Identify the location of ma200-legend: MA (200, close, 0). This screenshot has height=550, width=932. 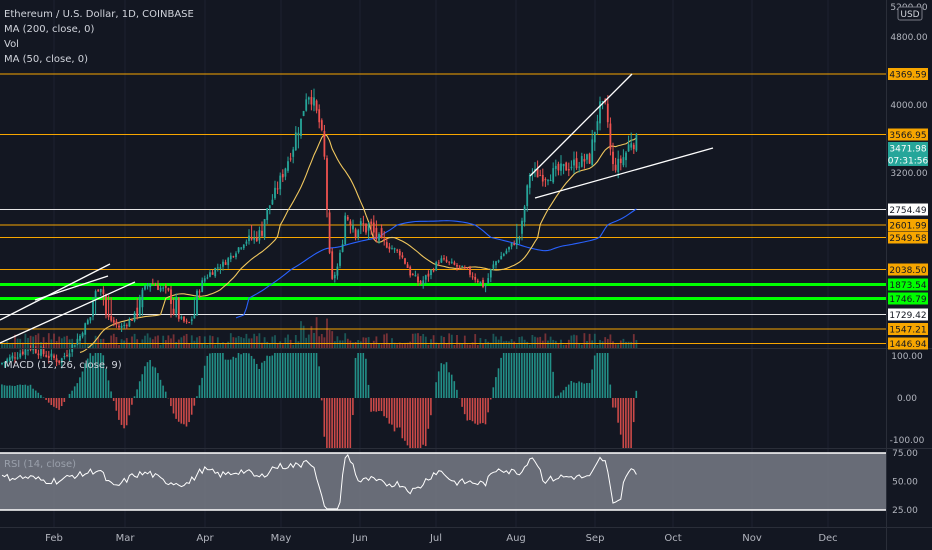
(49, 29).